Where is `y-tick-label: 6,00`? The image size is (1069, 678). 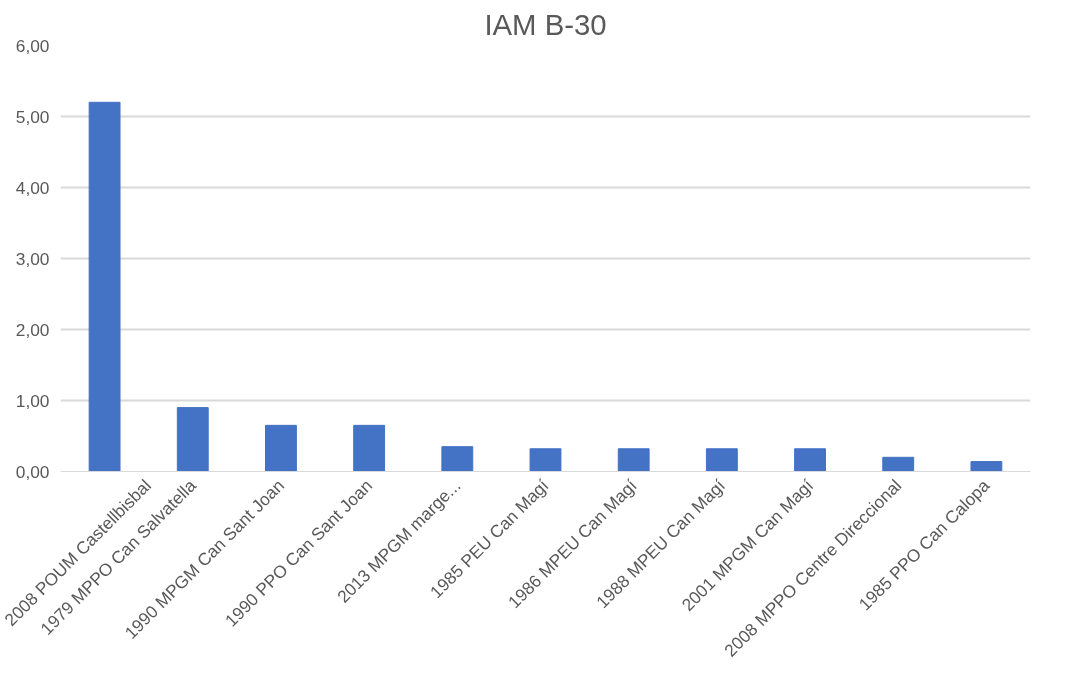
y-tick-label: 6,00 is located at coordinates (32, 45).